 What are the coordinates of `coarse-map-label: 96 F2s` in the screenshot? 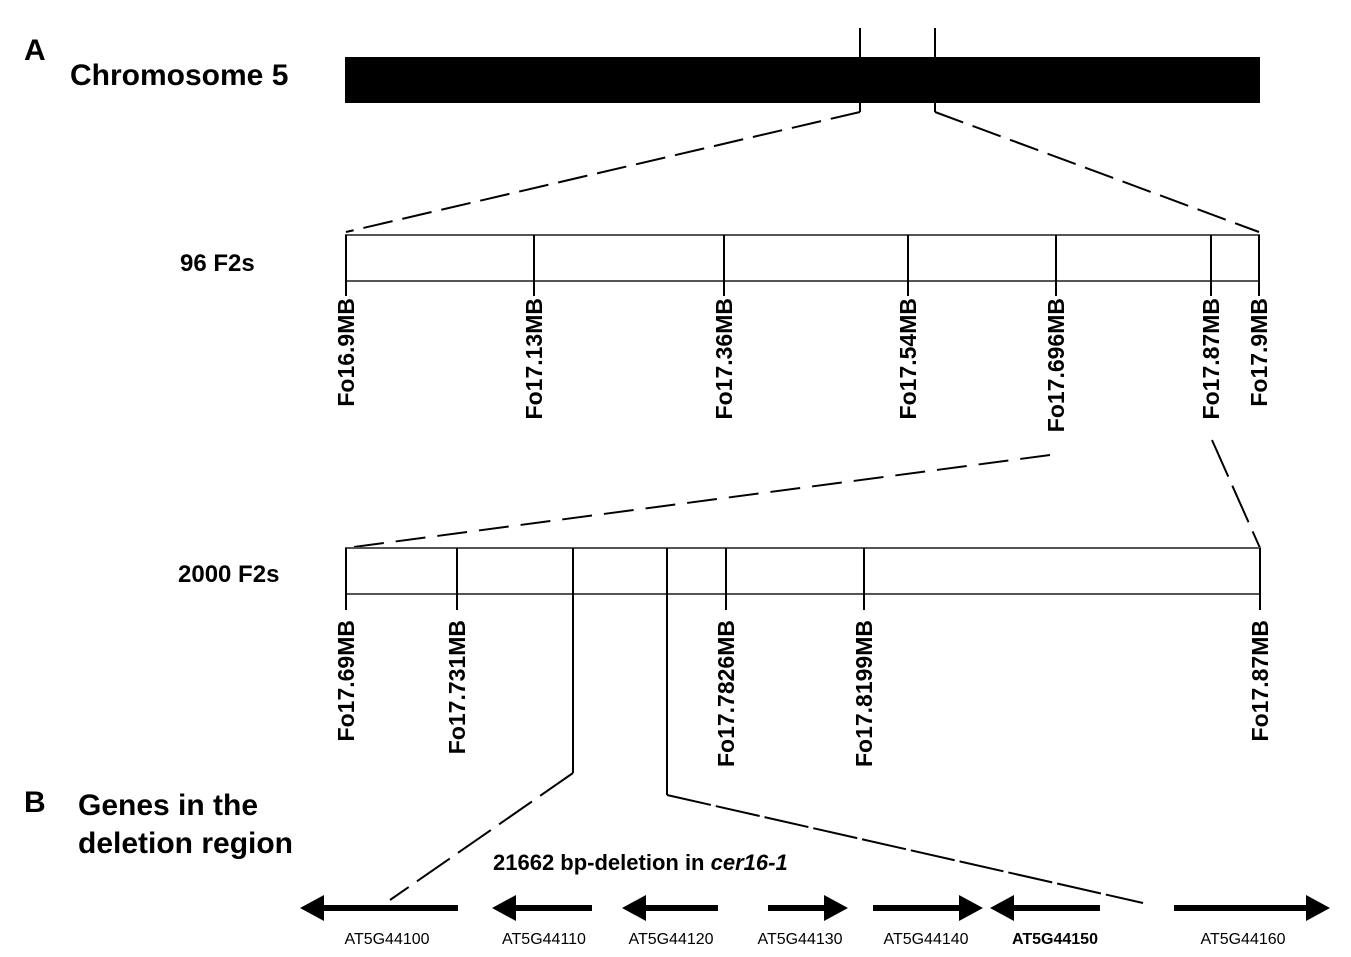 It's located at (217, 263).